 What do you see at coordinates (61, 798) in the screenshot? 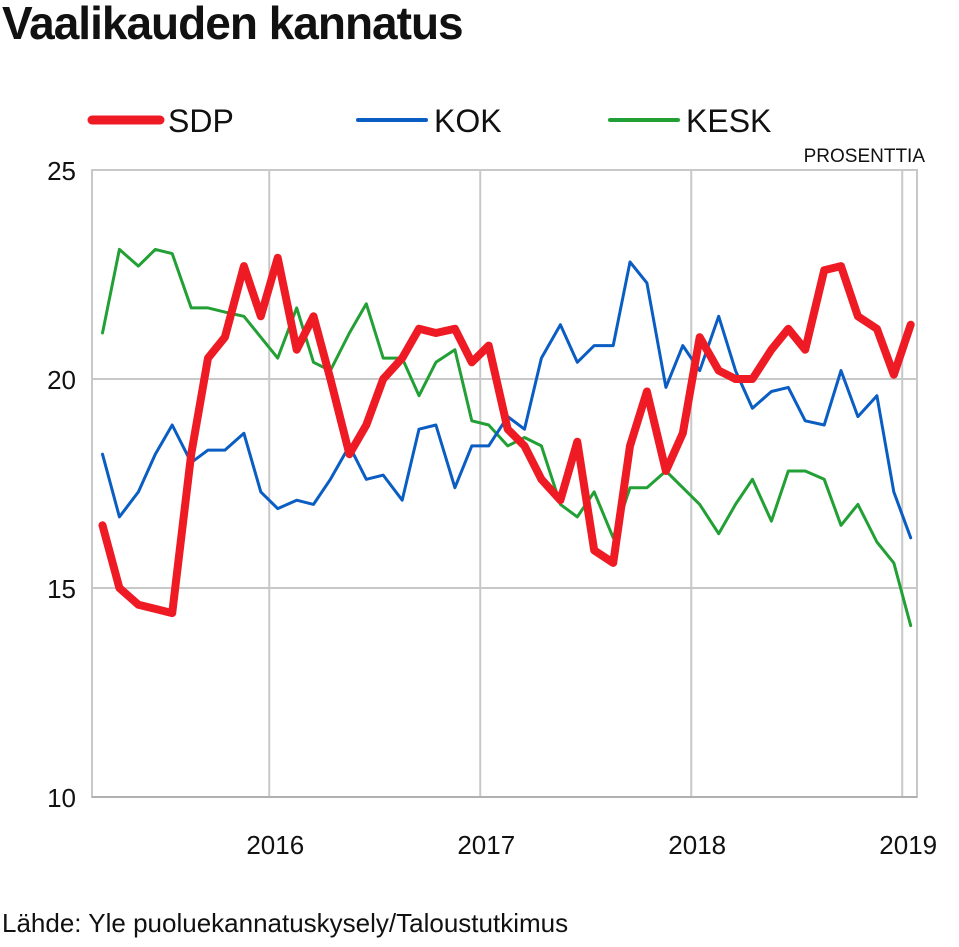
I see `y-tick-label: 10` at bounding box center [61, 798].